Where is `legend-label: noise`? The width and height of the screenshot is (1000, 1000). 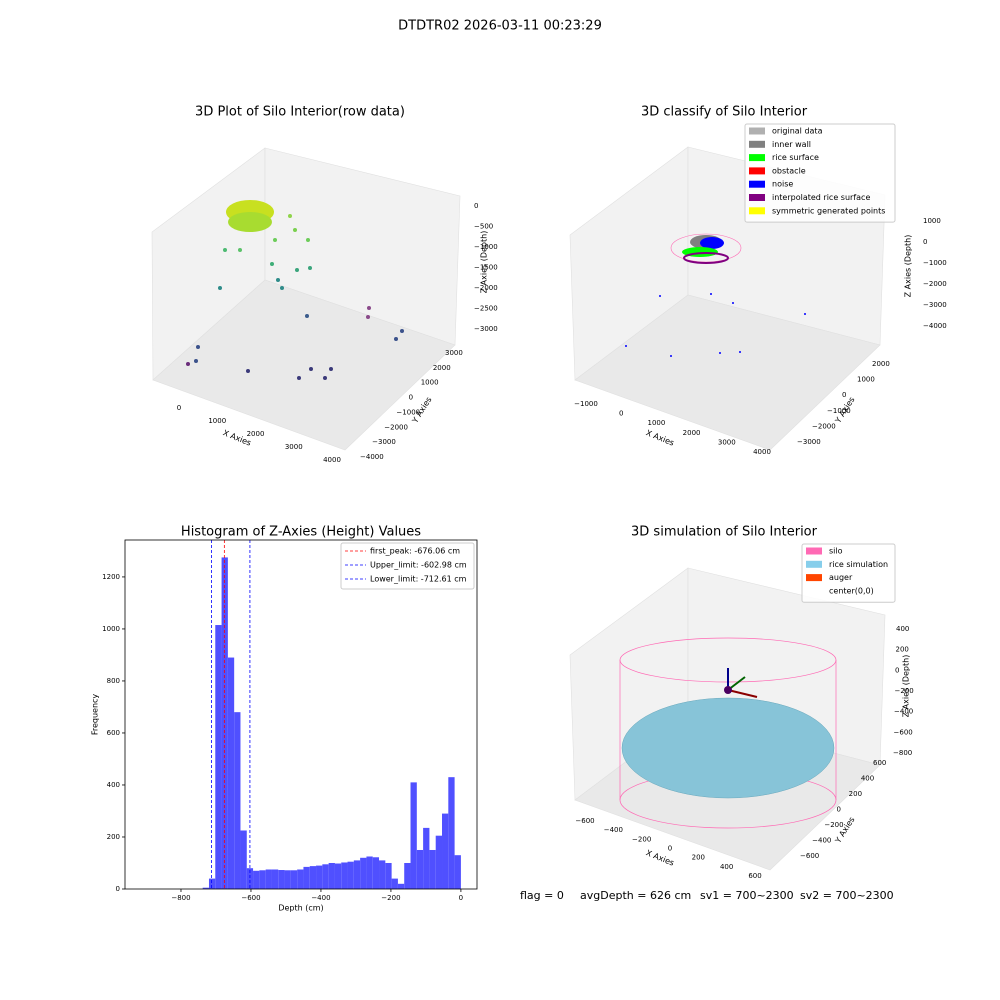
legend-label: noise is located at coordinates (782, 184).